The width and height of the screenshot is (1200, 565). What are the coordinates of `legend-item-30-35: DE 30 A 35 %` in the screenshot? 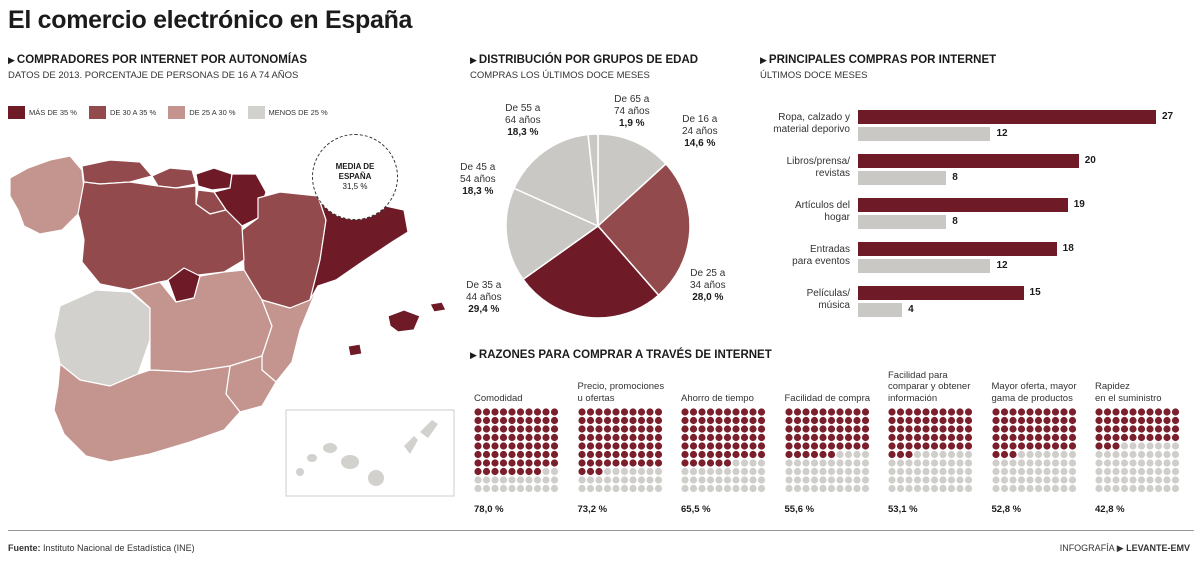 It's located at (122, 112).